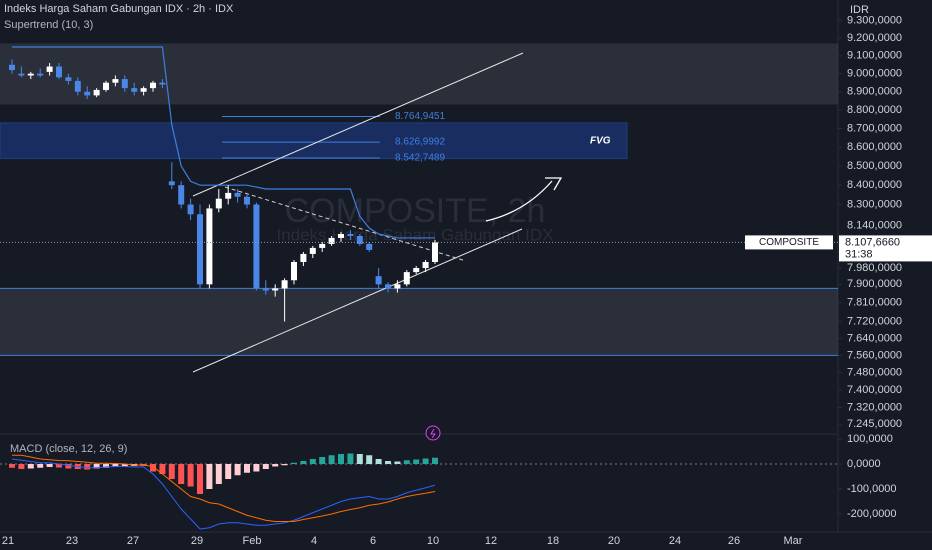  Describe the element at coordinates (874, 204) in the screenshot. I see `y-tick-label: 8.300,0000` at that location.